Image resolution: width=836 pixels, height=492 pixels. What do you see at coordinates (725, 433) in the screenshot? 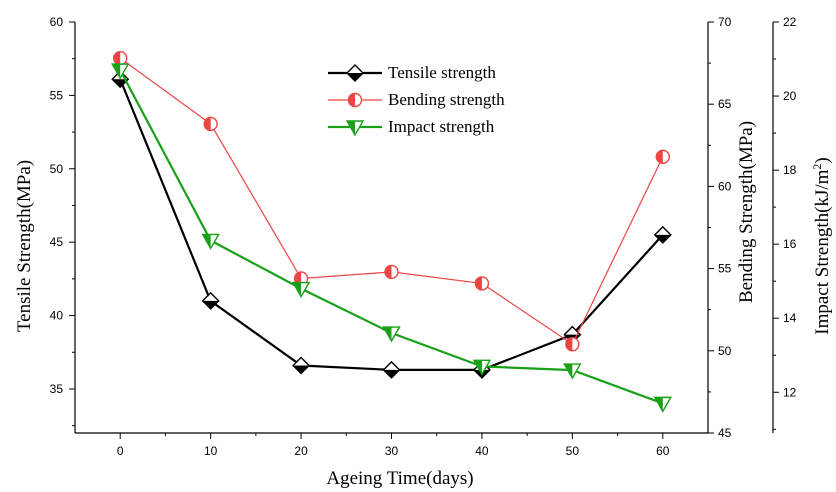
I see `bending-tick-label: 45` at bounding box center [725, 433].